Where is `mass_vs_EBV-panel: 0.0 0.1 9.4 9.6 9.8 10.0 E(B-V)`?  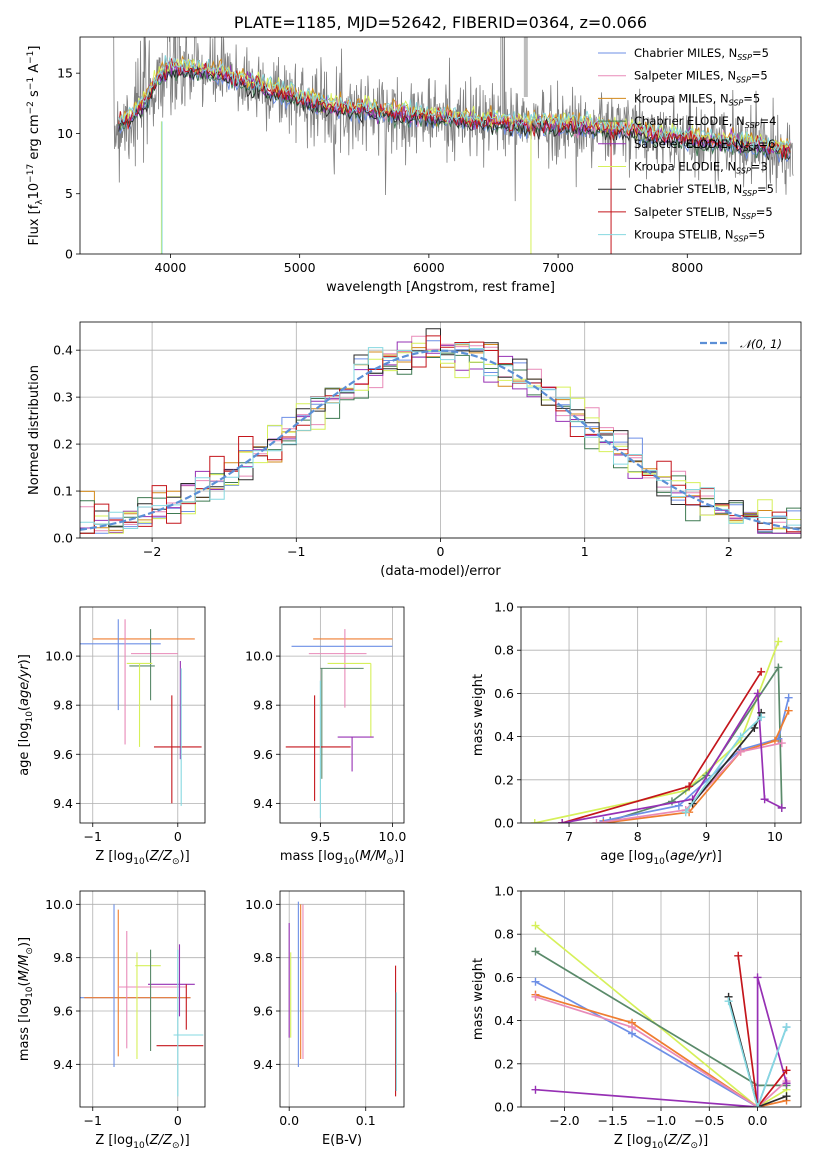
mass_vs_EBV-panel: 0.0 0.1 9.4 9.6 9.8 10.0 E(B-V) is located at coordinates (325, 1019).